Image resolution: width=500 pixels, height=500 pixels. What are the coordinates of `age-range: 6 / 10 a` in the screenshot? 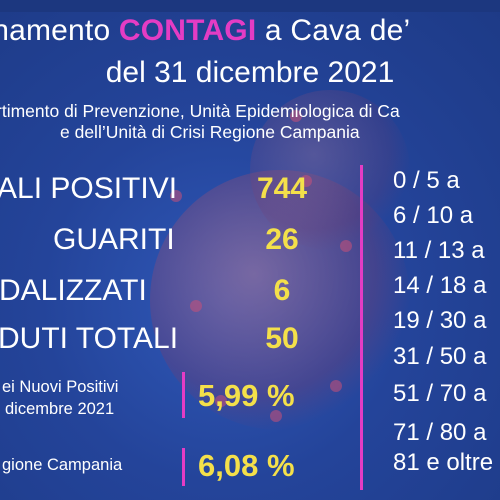 It's located at (433, 215).